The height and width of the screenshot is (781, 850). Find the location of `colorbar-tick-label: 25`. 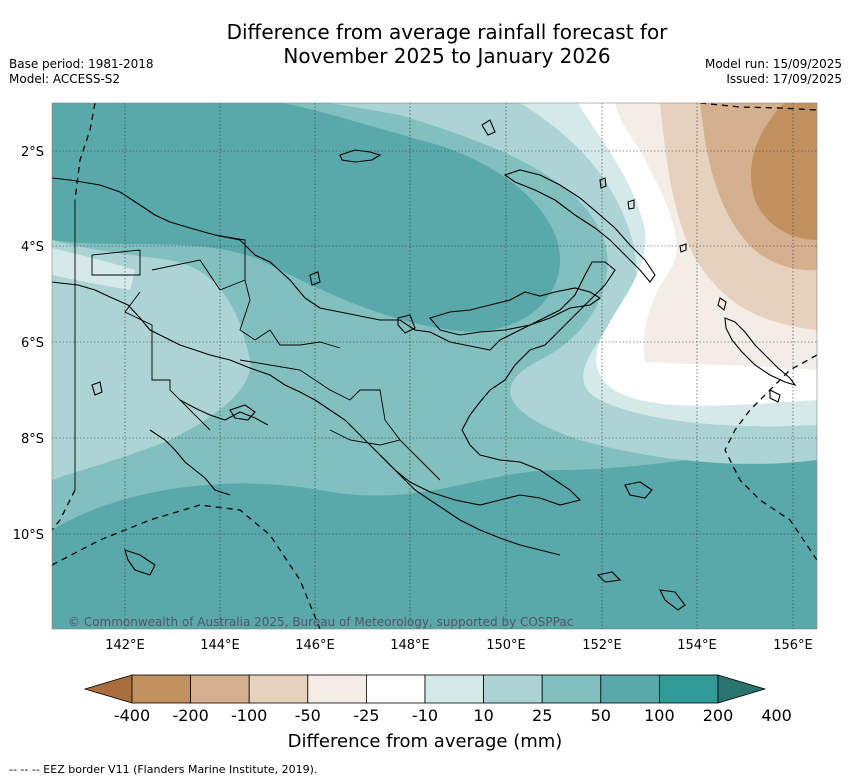

colorbar-tick-label: 25 is located at coordinates (542, 715).